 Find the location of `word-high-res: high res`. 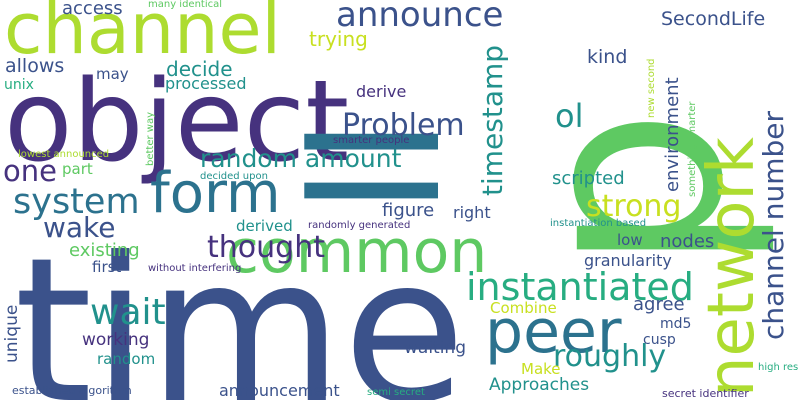

word-high-res: high res is located at coordinates (778, 368).